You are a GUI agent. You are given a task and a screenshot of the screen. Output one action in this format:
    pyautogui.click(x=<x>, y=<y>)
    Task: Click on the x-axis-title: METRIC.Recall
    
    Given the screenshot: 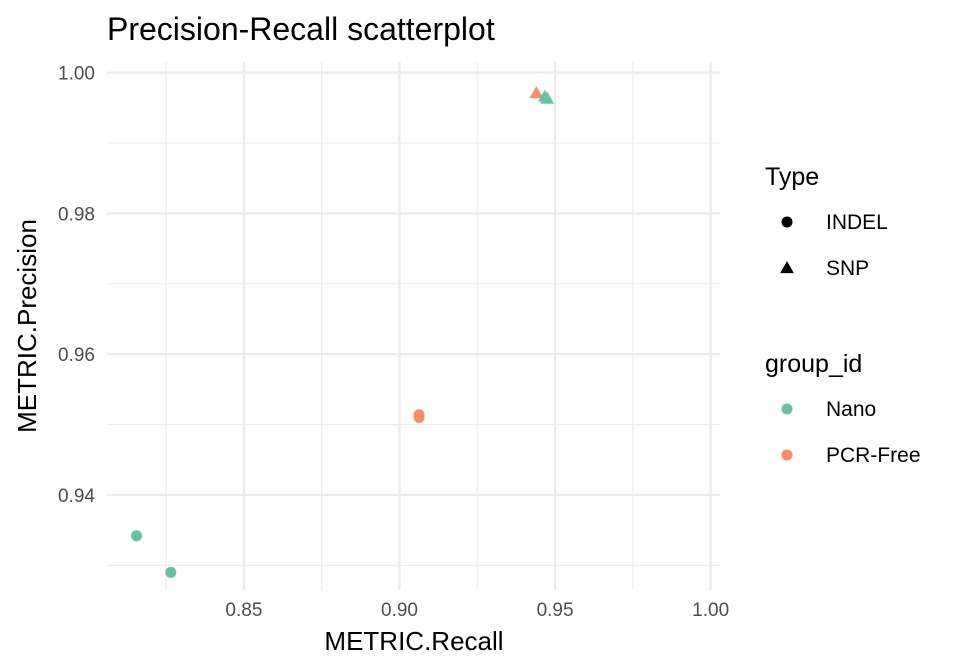 What is the action you would take?
    pyautogui.click(x=413, y=641)
    